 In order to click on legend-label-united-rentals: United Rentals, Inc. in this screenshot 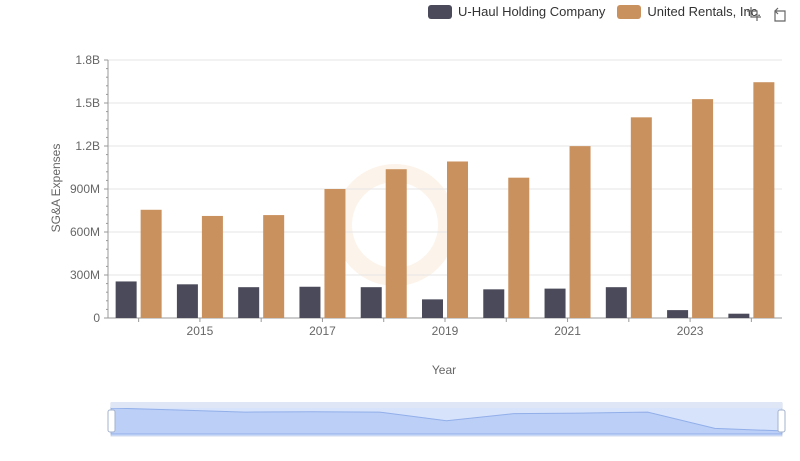, I will do `click(704, 11)`.